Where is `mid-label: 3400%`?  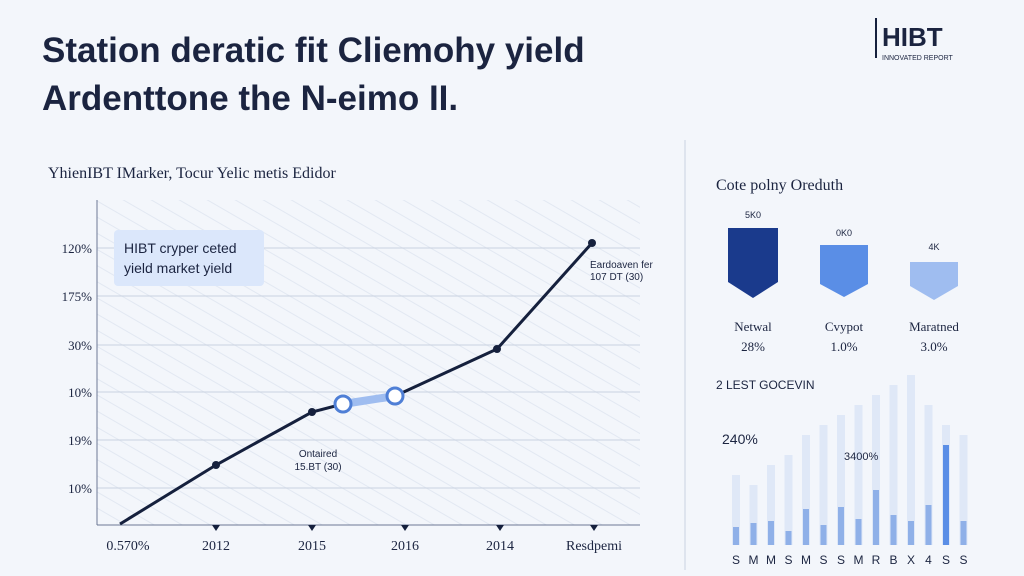
mid-label: 3400% is located at coordinates (861, 457).